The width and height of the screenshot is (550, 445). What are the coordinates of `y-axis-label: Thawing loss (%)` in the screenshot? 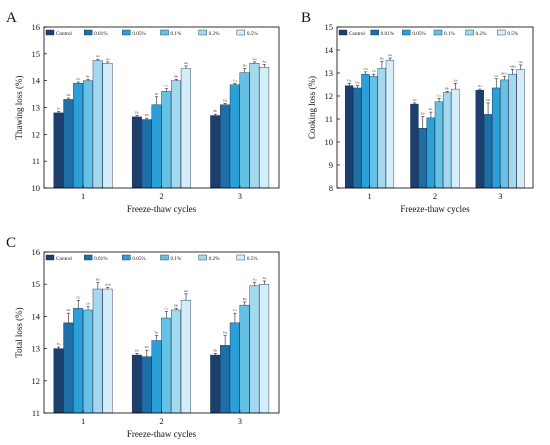 It's located at (19, 108).